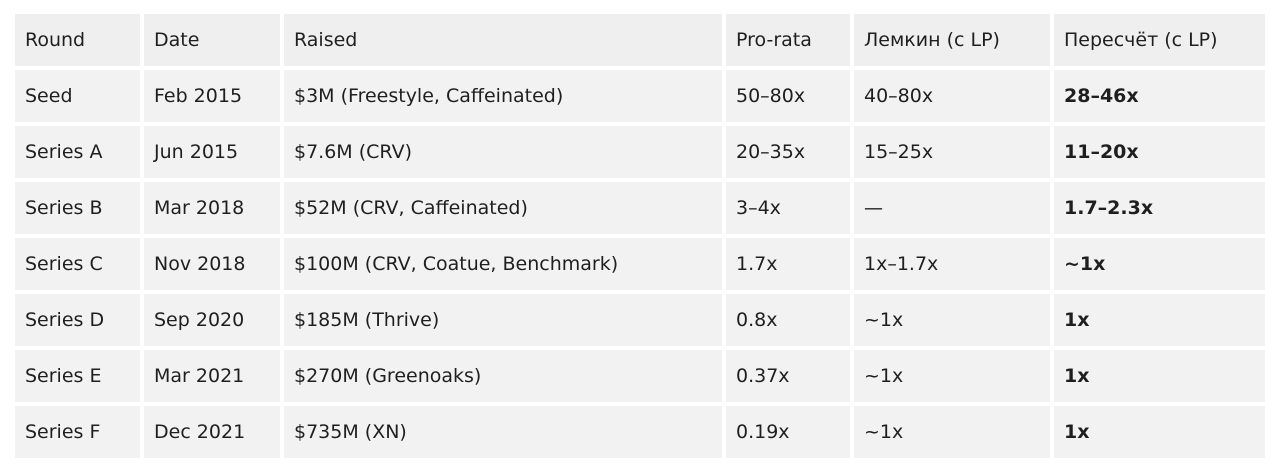 The height and width of the screenshot is (465, 1280). What do you see at coordinates (503, 376) in the screenshot?
I see `table-cell: $270M (Greenoaks)` at bounding box center [503, 376].